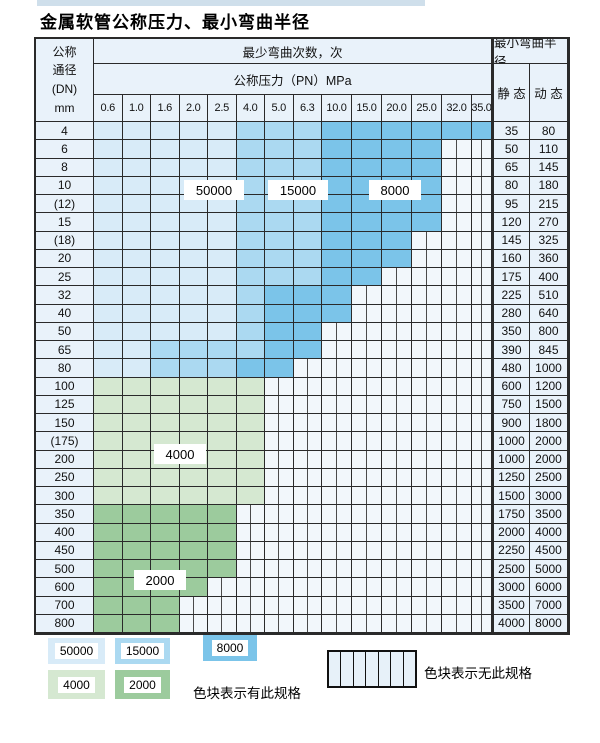 The image size is (600, 743). I want to click on has-spec-note: 色块表示有此规格, so click(247, 693).